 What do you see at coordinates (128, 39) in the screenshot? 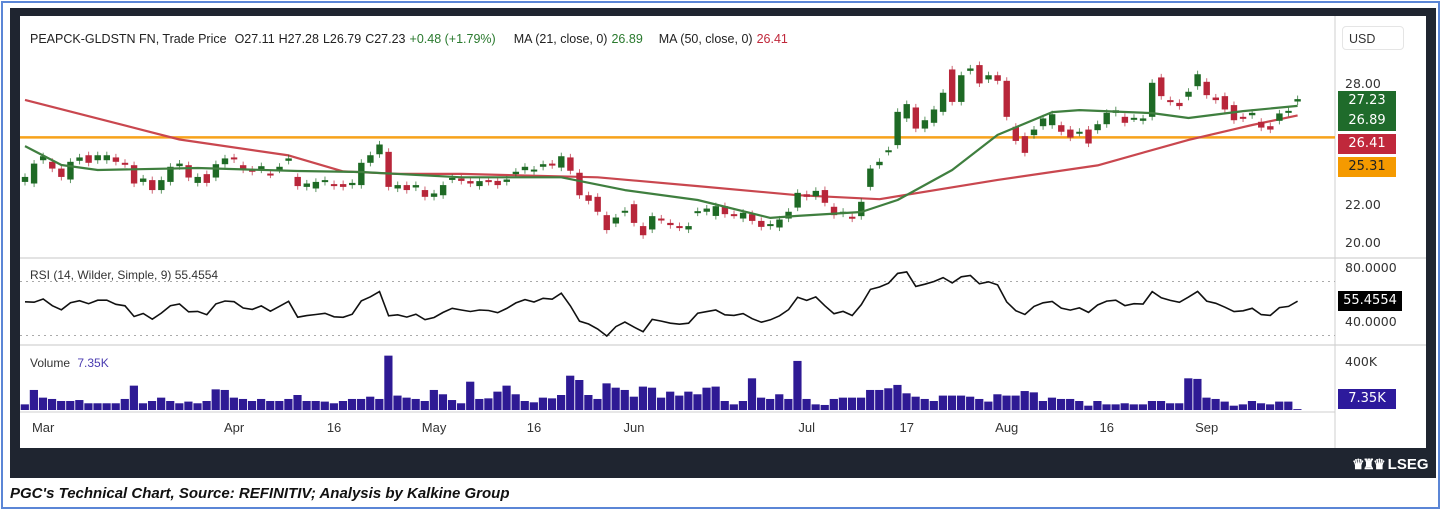
I see `symbol-name: PEAPCK-GLDSTN FN, Trade Price` at bounding box center [128, 39].